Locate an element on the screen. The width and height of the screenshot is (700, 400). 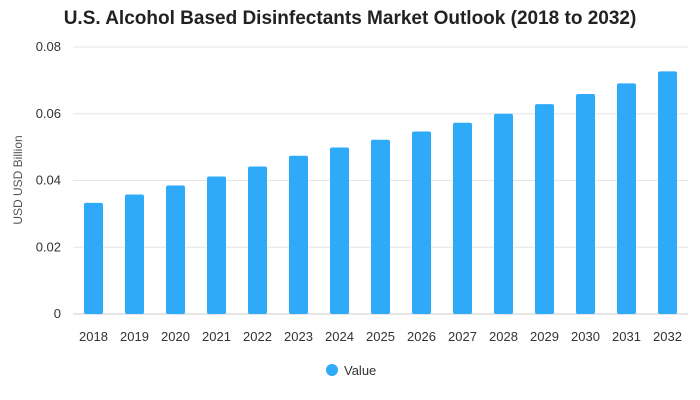
x-tick-label: 2029 is located at coordinates (544, 336).